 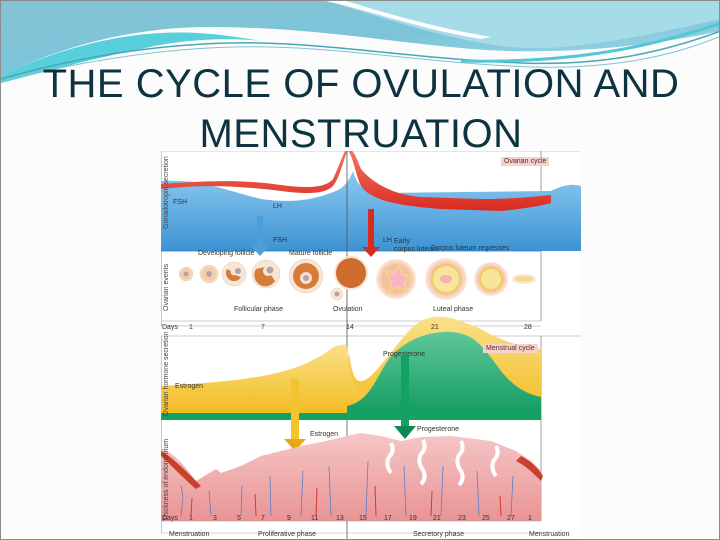 I want to click on lh-label: LH, so click(x=277, y=206).